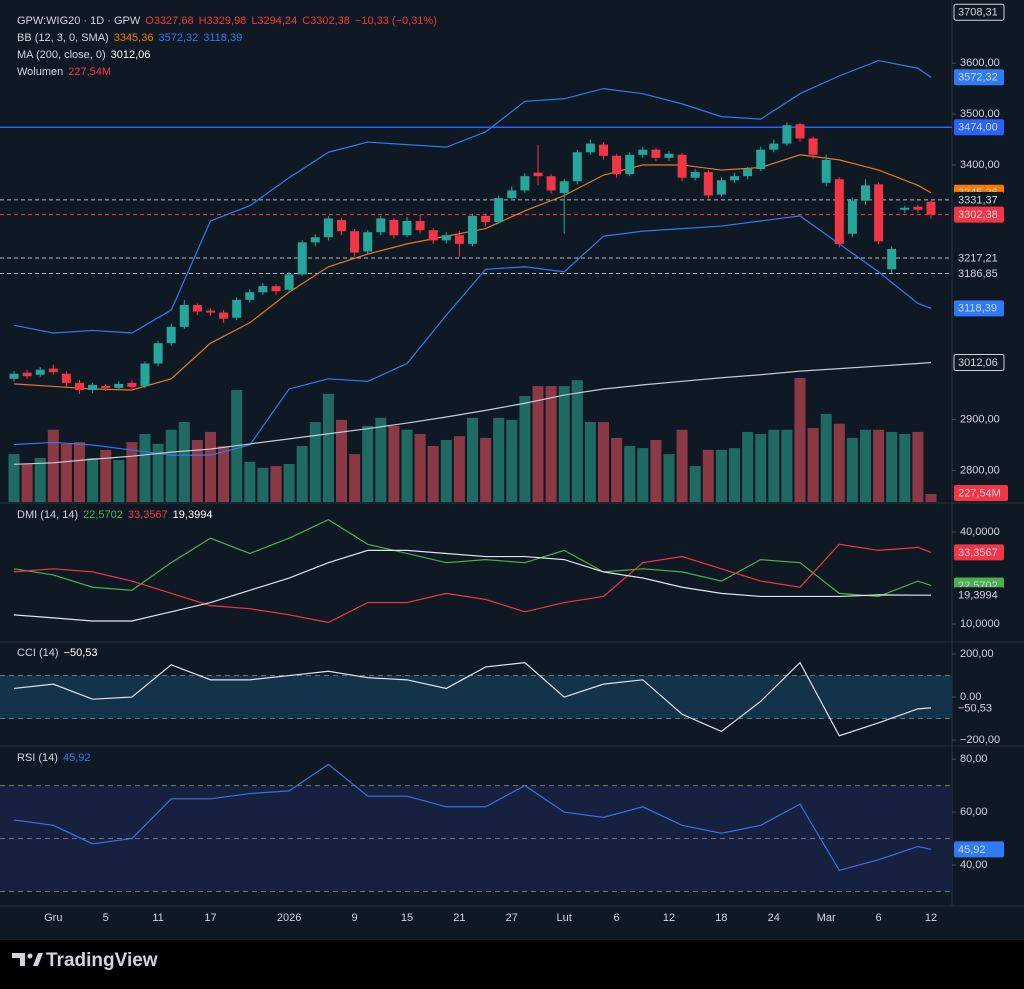 This screenshot has height=989, width=1024. I want to click on x-tick-label: 21, so click(459, 918).